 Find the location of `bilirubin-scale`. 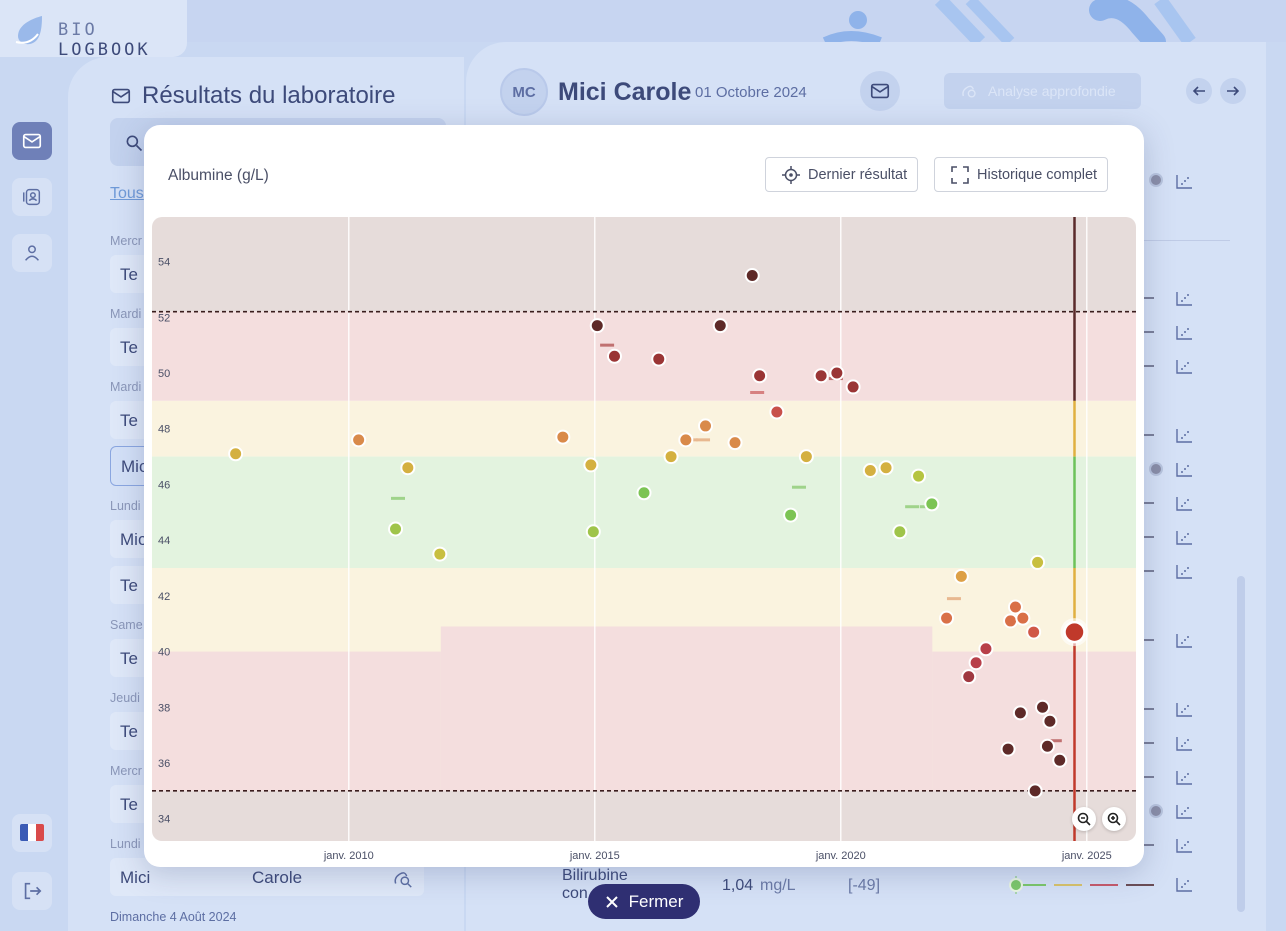

bilirubin-scale is located at coordinates (1081, 885).